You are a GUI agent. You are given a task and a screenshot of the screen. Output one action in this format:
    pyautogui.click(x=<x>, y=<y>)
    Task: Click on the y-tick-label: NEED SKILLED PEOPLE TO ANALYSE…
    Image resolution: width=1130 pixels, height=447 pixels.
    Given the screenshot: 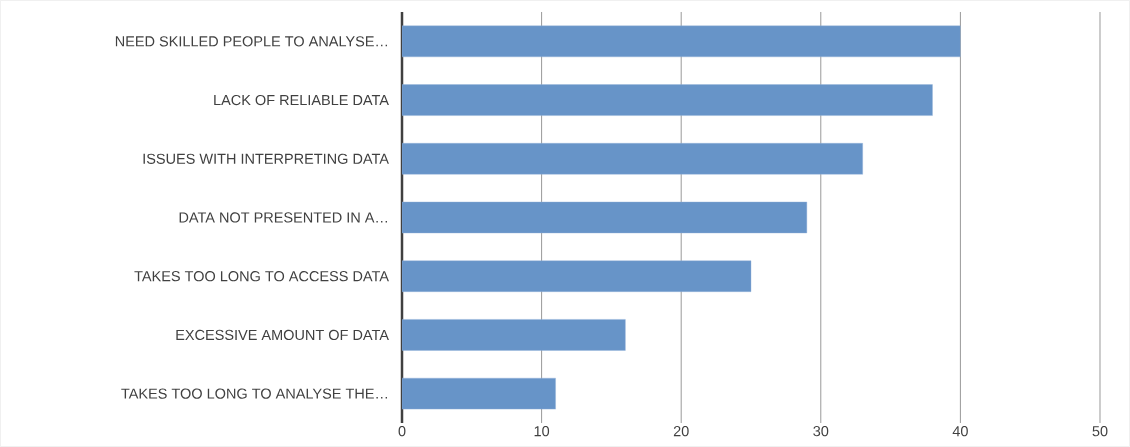 What is the action you would take?
    pyautogui.click(x=251, y=41)
    